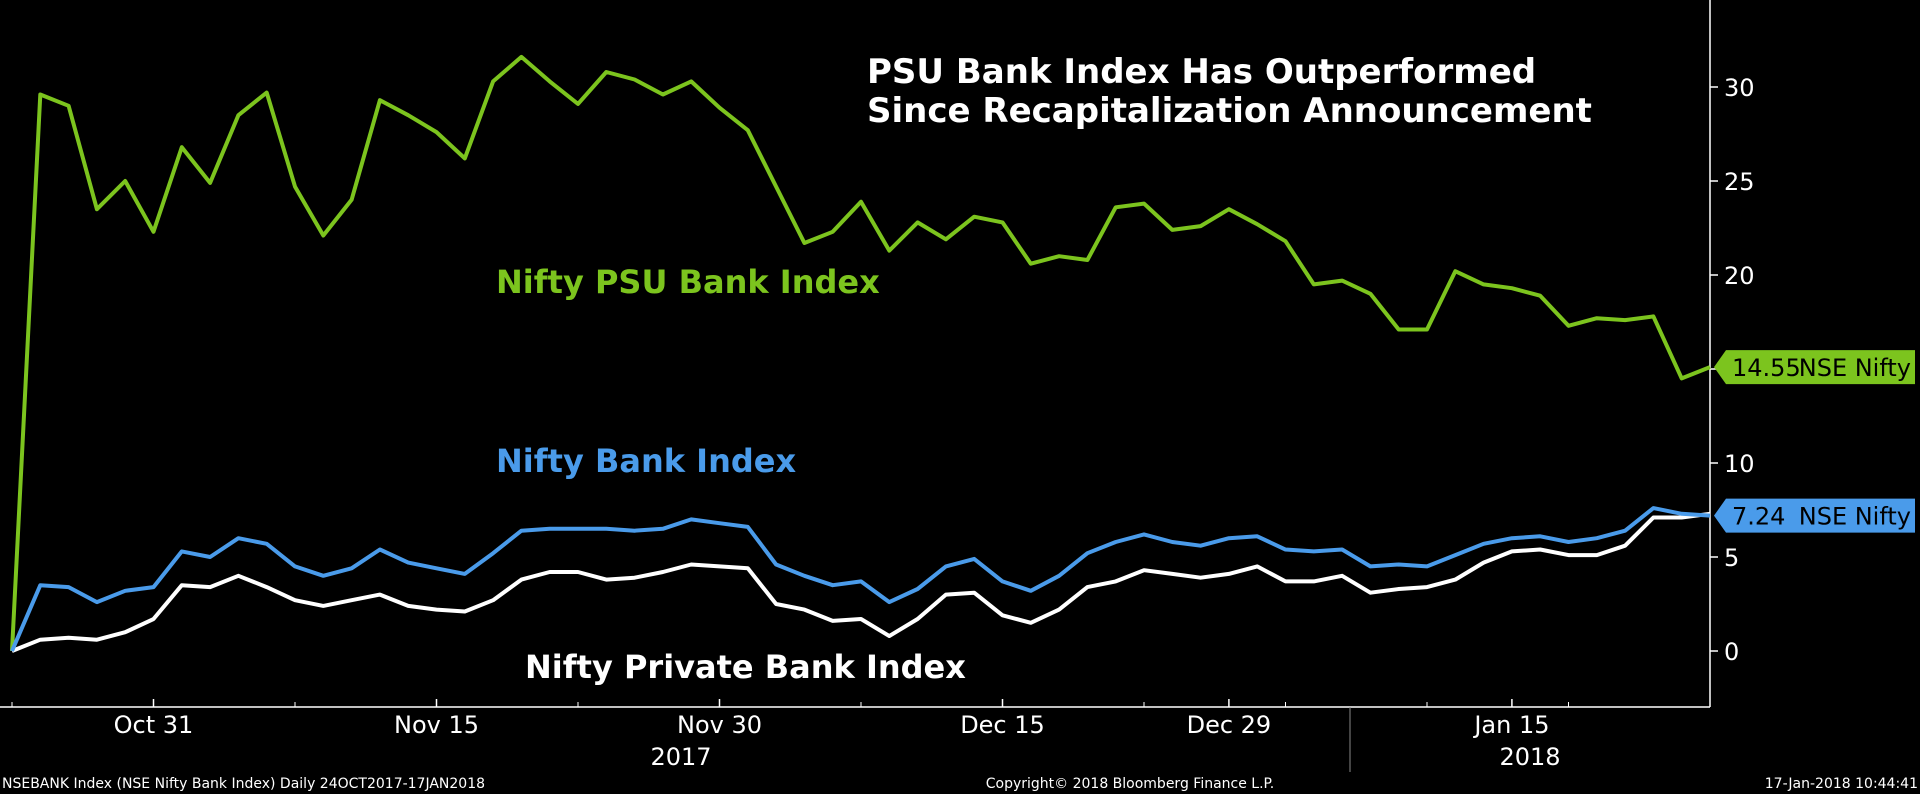  What do you see at coordinates (861, 704) in the screenshot?
I see `x-axis-minor-ticks` at bounding box center [861, 704].